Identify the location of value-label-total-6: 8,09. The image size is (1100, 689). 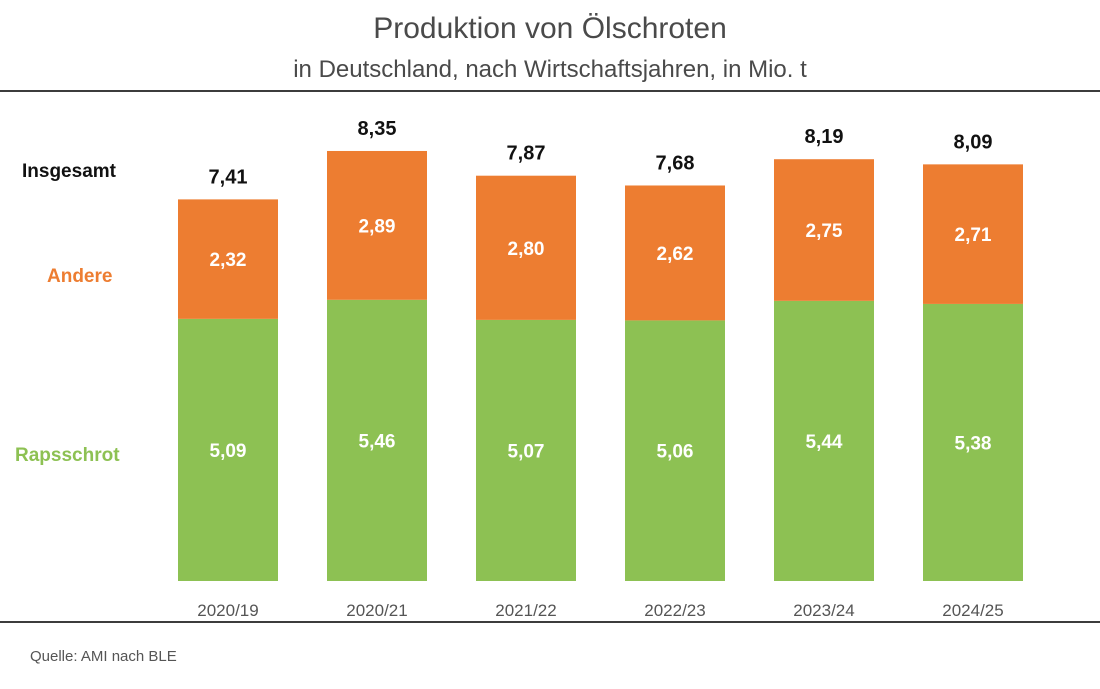
(973, 142).